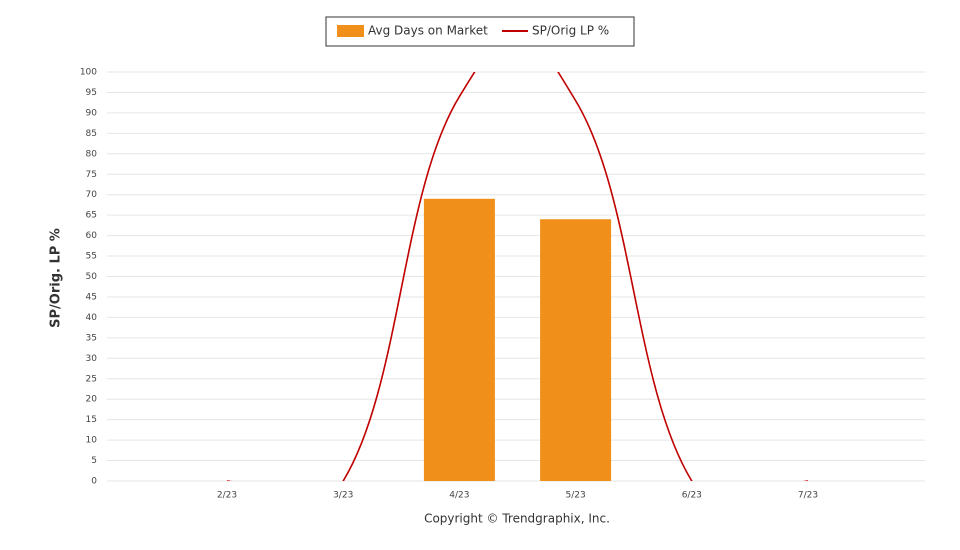 The width and height of the screenshot is (960, 550). I want to click on y-tick-label: 15, so click(91, 420).